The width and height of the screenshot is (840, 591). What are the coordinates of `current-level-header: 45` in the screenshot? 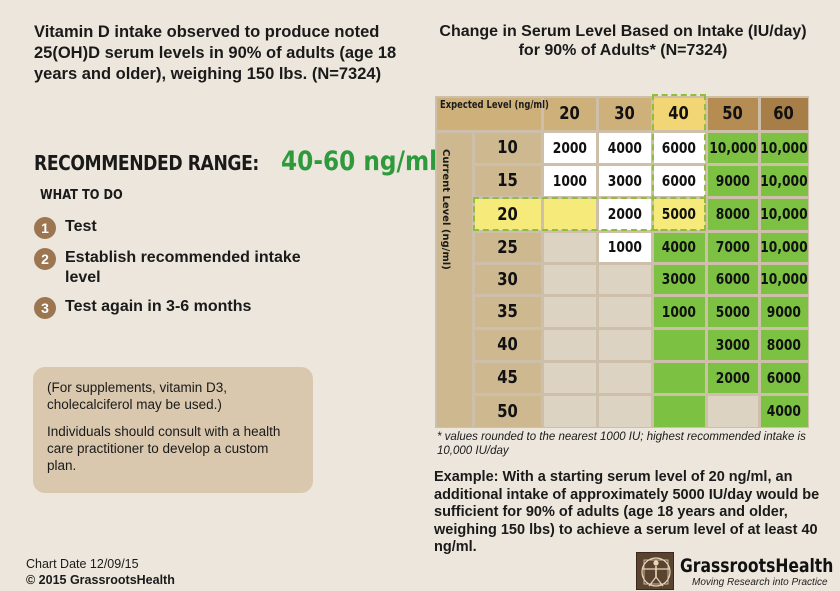 It's located at (507, 377).